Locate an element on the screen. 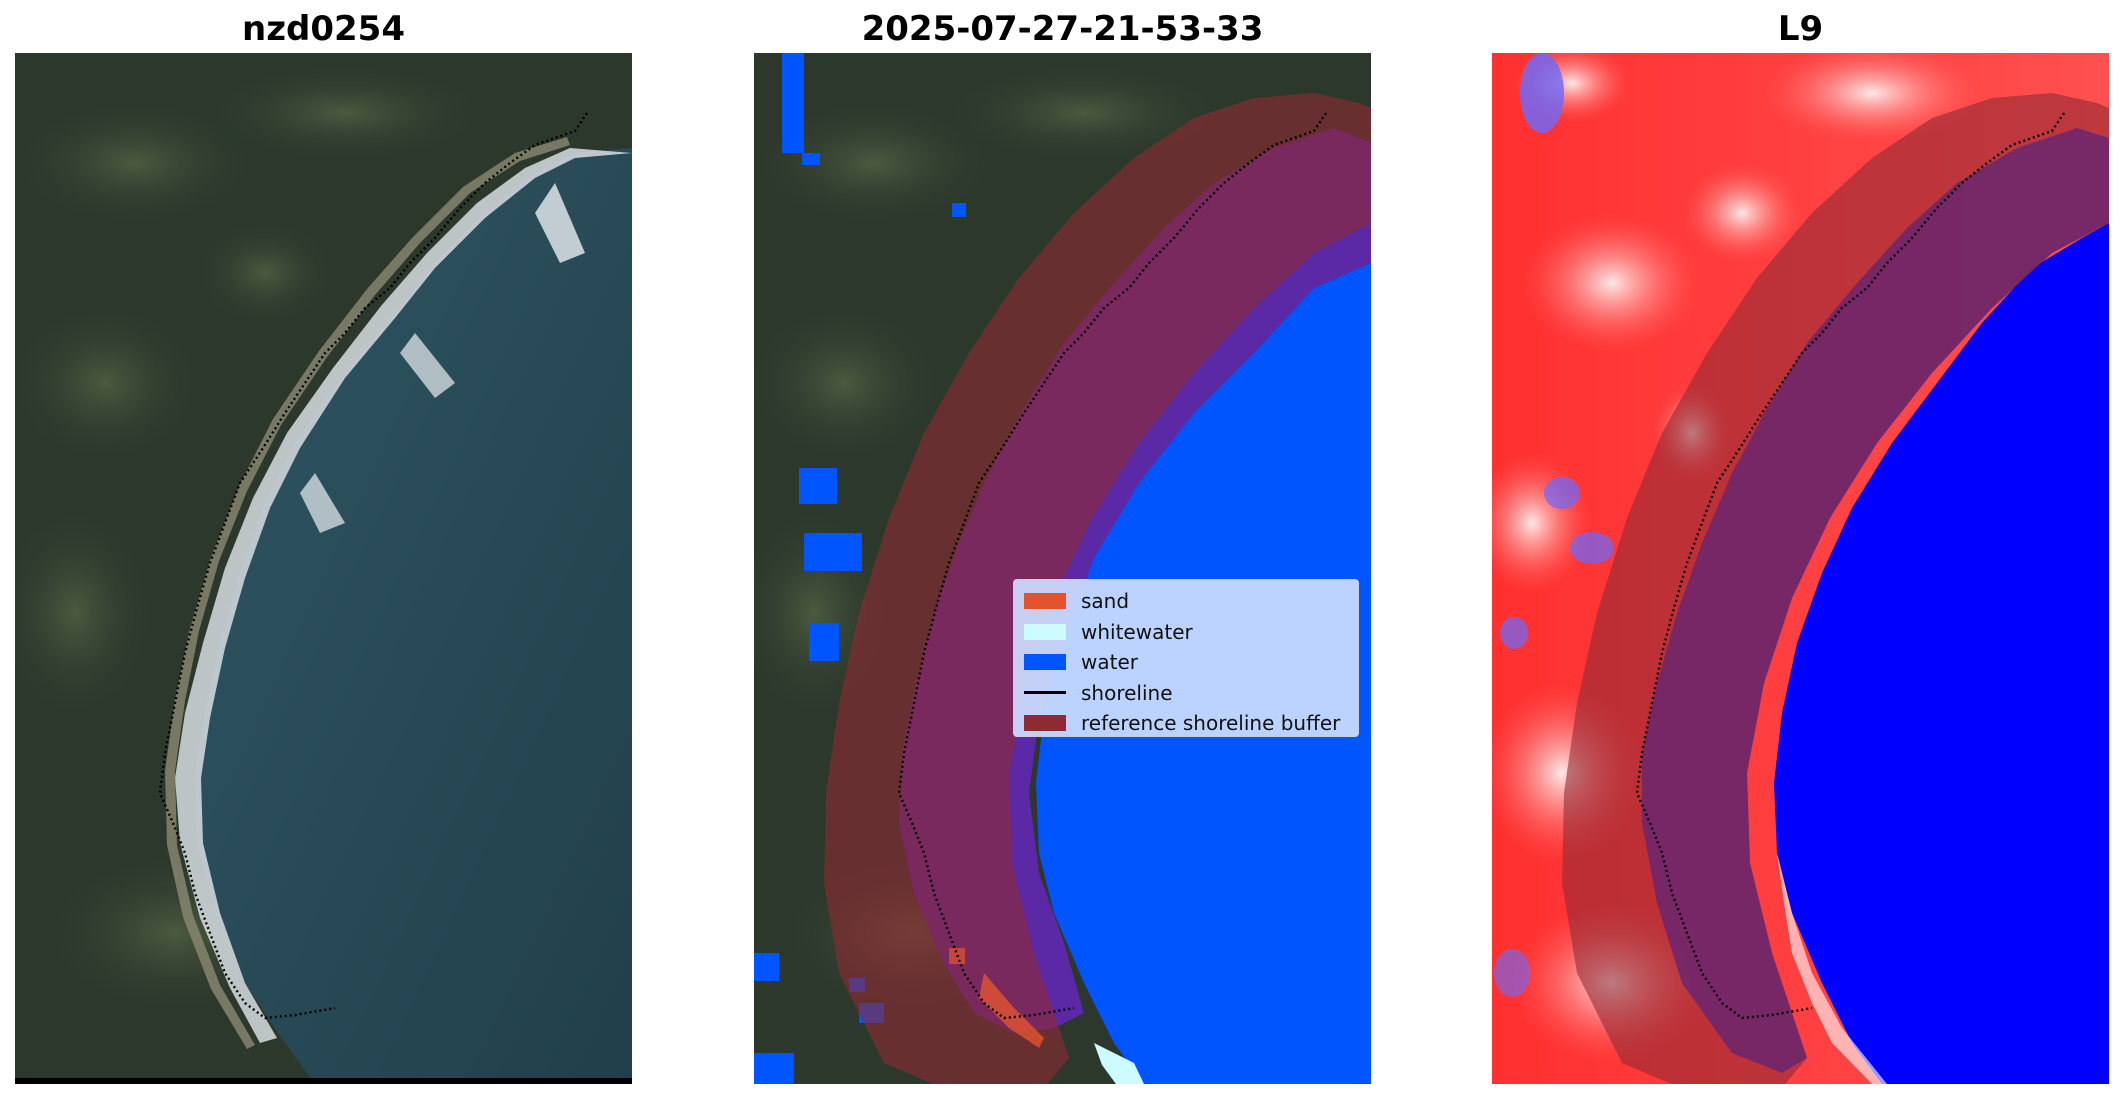  sand-class-region is located at coordinates (1011, 1010).